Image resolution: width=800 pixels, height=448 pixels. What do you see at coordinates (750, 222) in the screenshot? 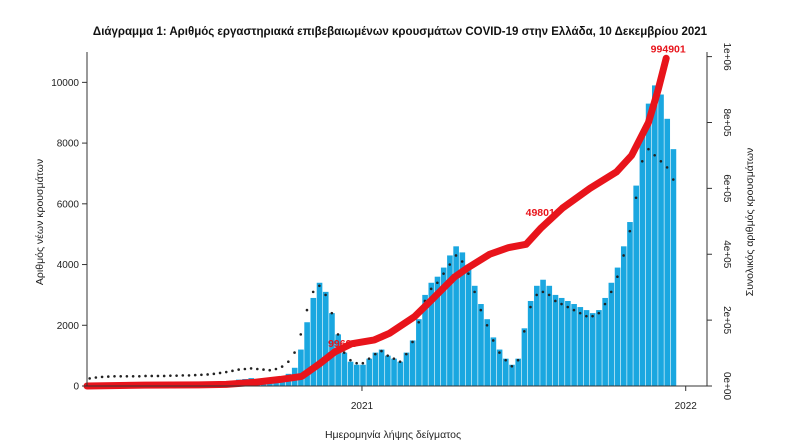
I see `y-right-axis-label: Συνολικός αριθμός κρουσμάτων` at bounding box center [750, 222].